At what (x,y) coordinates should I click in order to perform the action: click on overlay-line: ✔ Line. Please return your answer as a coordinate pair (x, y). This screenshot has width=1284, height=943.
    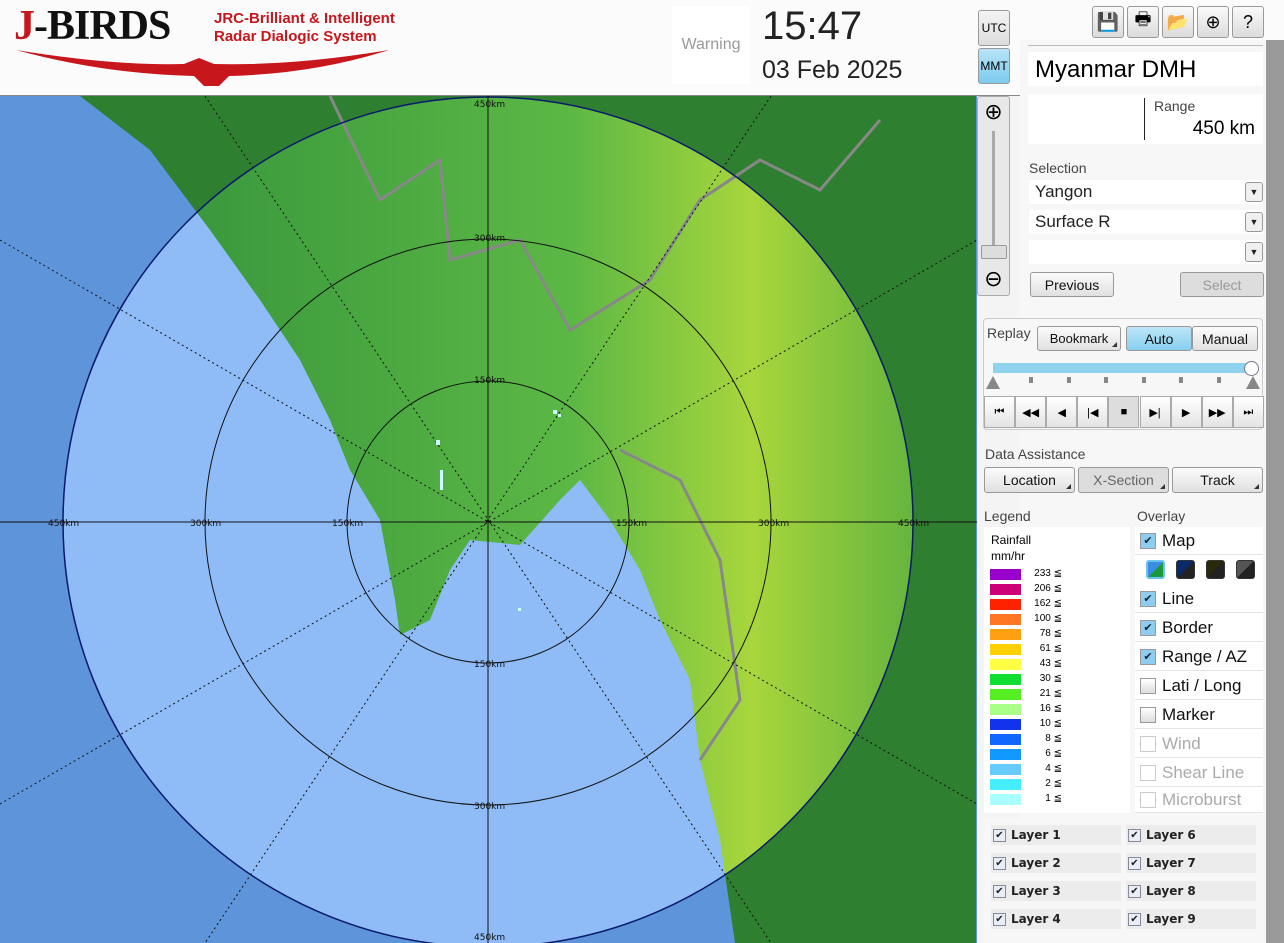
    Looking at the image, I should click on (1199, 599).